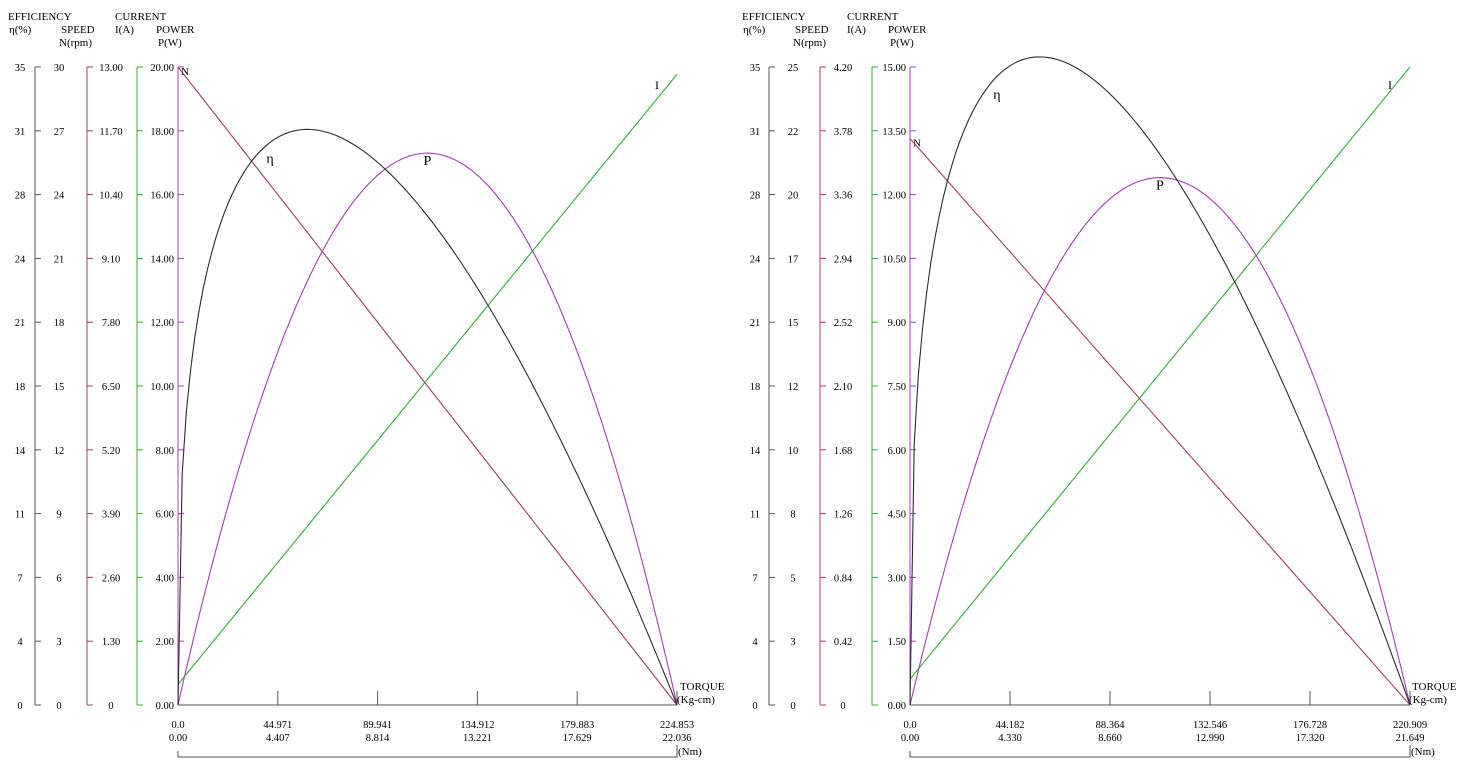 The width and height of the screenshot is (1469, 765). I want to click on current-tick-label: 2.10, so click(843, 387).